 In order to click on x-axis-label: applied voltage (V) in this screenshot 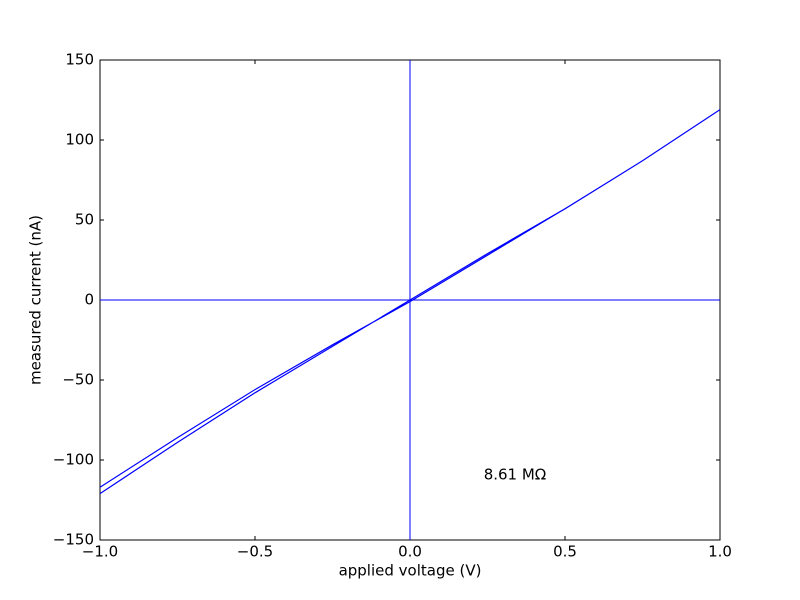, I will do `click(410, 571)`.